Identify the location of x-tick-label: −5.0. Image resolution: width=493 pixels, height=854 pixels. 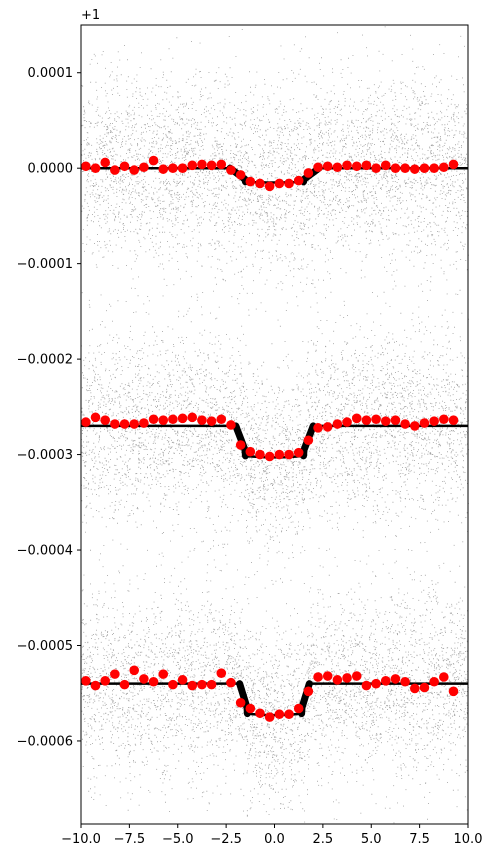
(178, 839).